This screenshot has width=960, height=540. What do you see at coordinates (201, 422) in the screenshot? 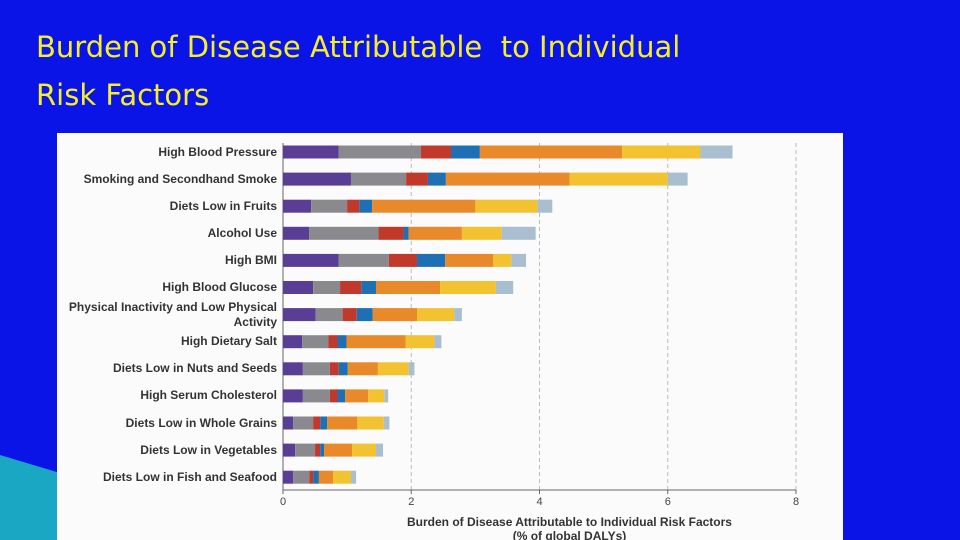
I see `category-label: Diets Low in Whole Grains` at bounding box center [201, 422].